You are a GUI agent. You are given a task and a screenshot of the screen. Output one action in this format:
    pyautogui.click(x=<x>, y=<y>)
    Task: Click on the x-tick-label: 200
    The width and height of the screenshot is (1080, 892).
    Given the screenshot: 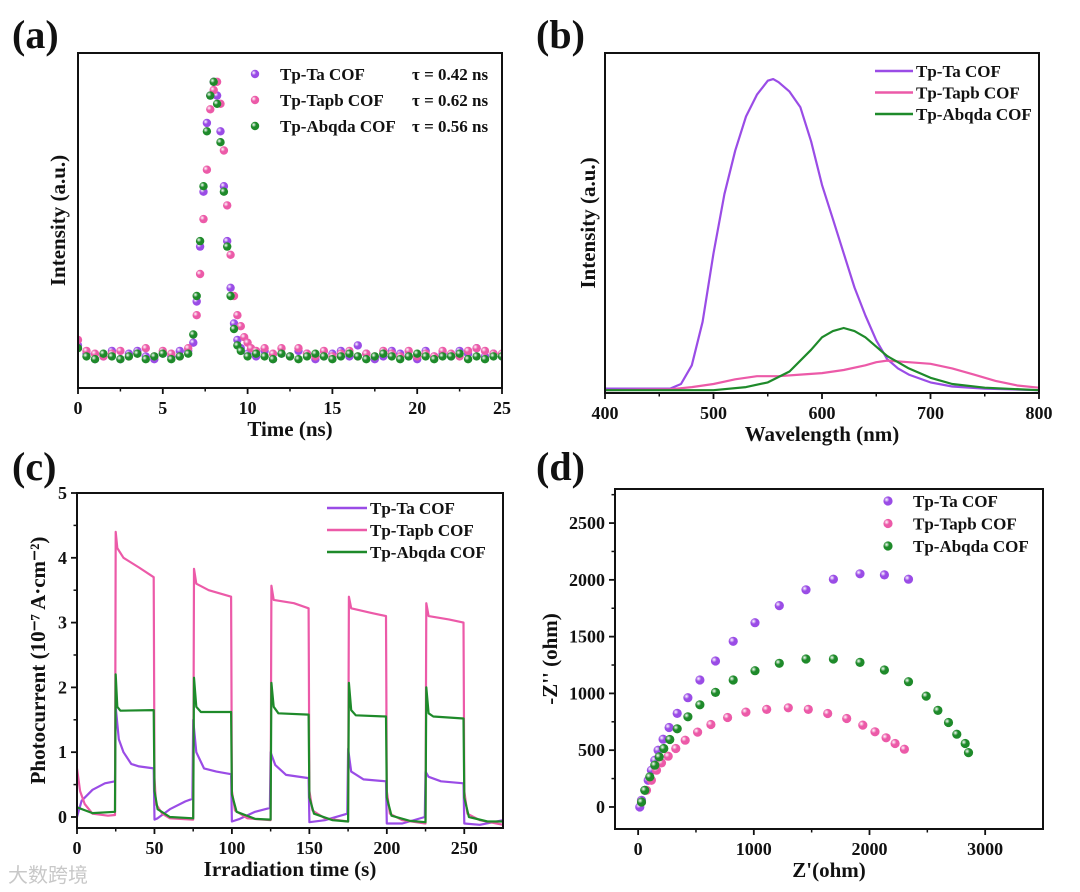 What is the action you would take?
    pyautogui.click(x=386, y=848)
    